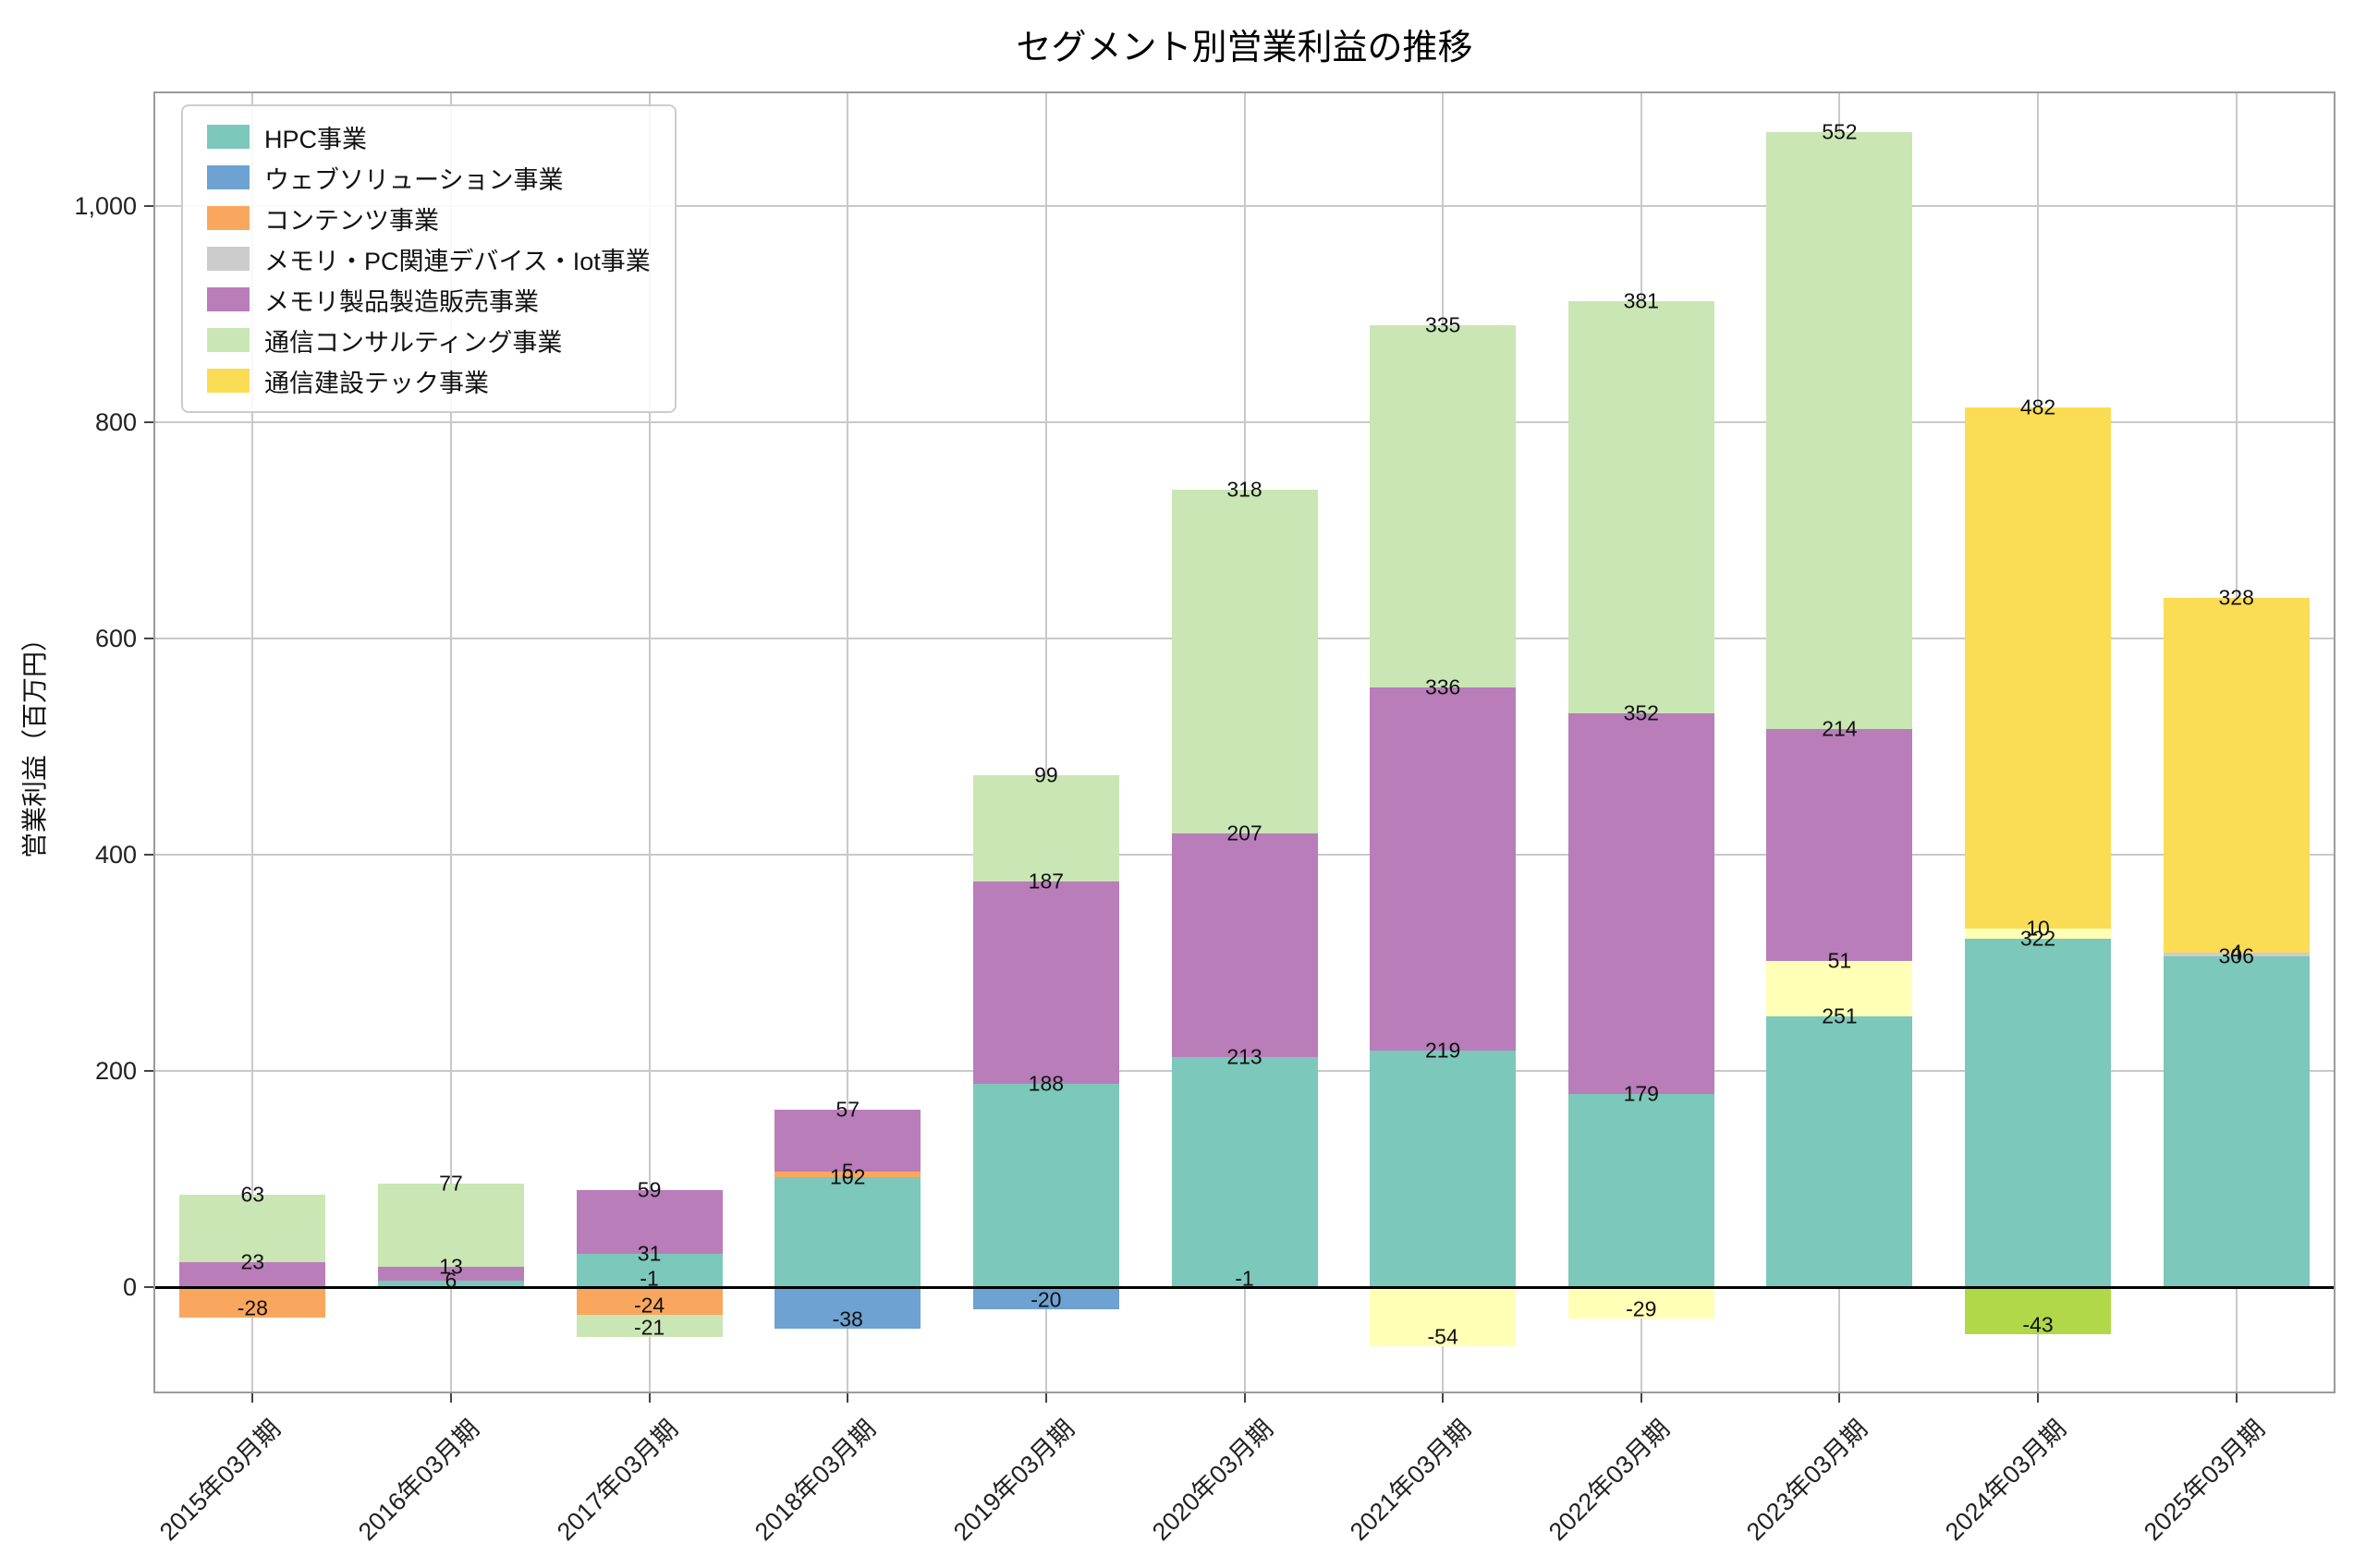 The height and width of the screenshot is (1568, 2366). Describe the element at coordinates (1244, 48) in the screenshot. I see `chart-title: セグメント別営業利益の推移` at that location.